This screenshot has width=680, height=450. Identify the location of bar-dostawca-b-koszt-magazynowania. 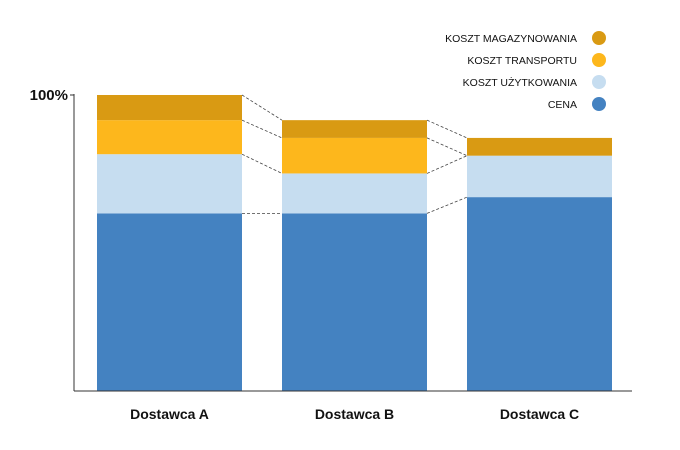
(354, 129).